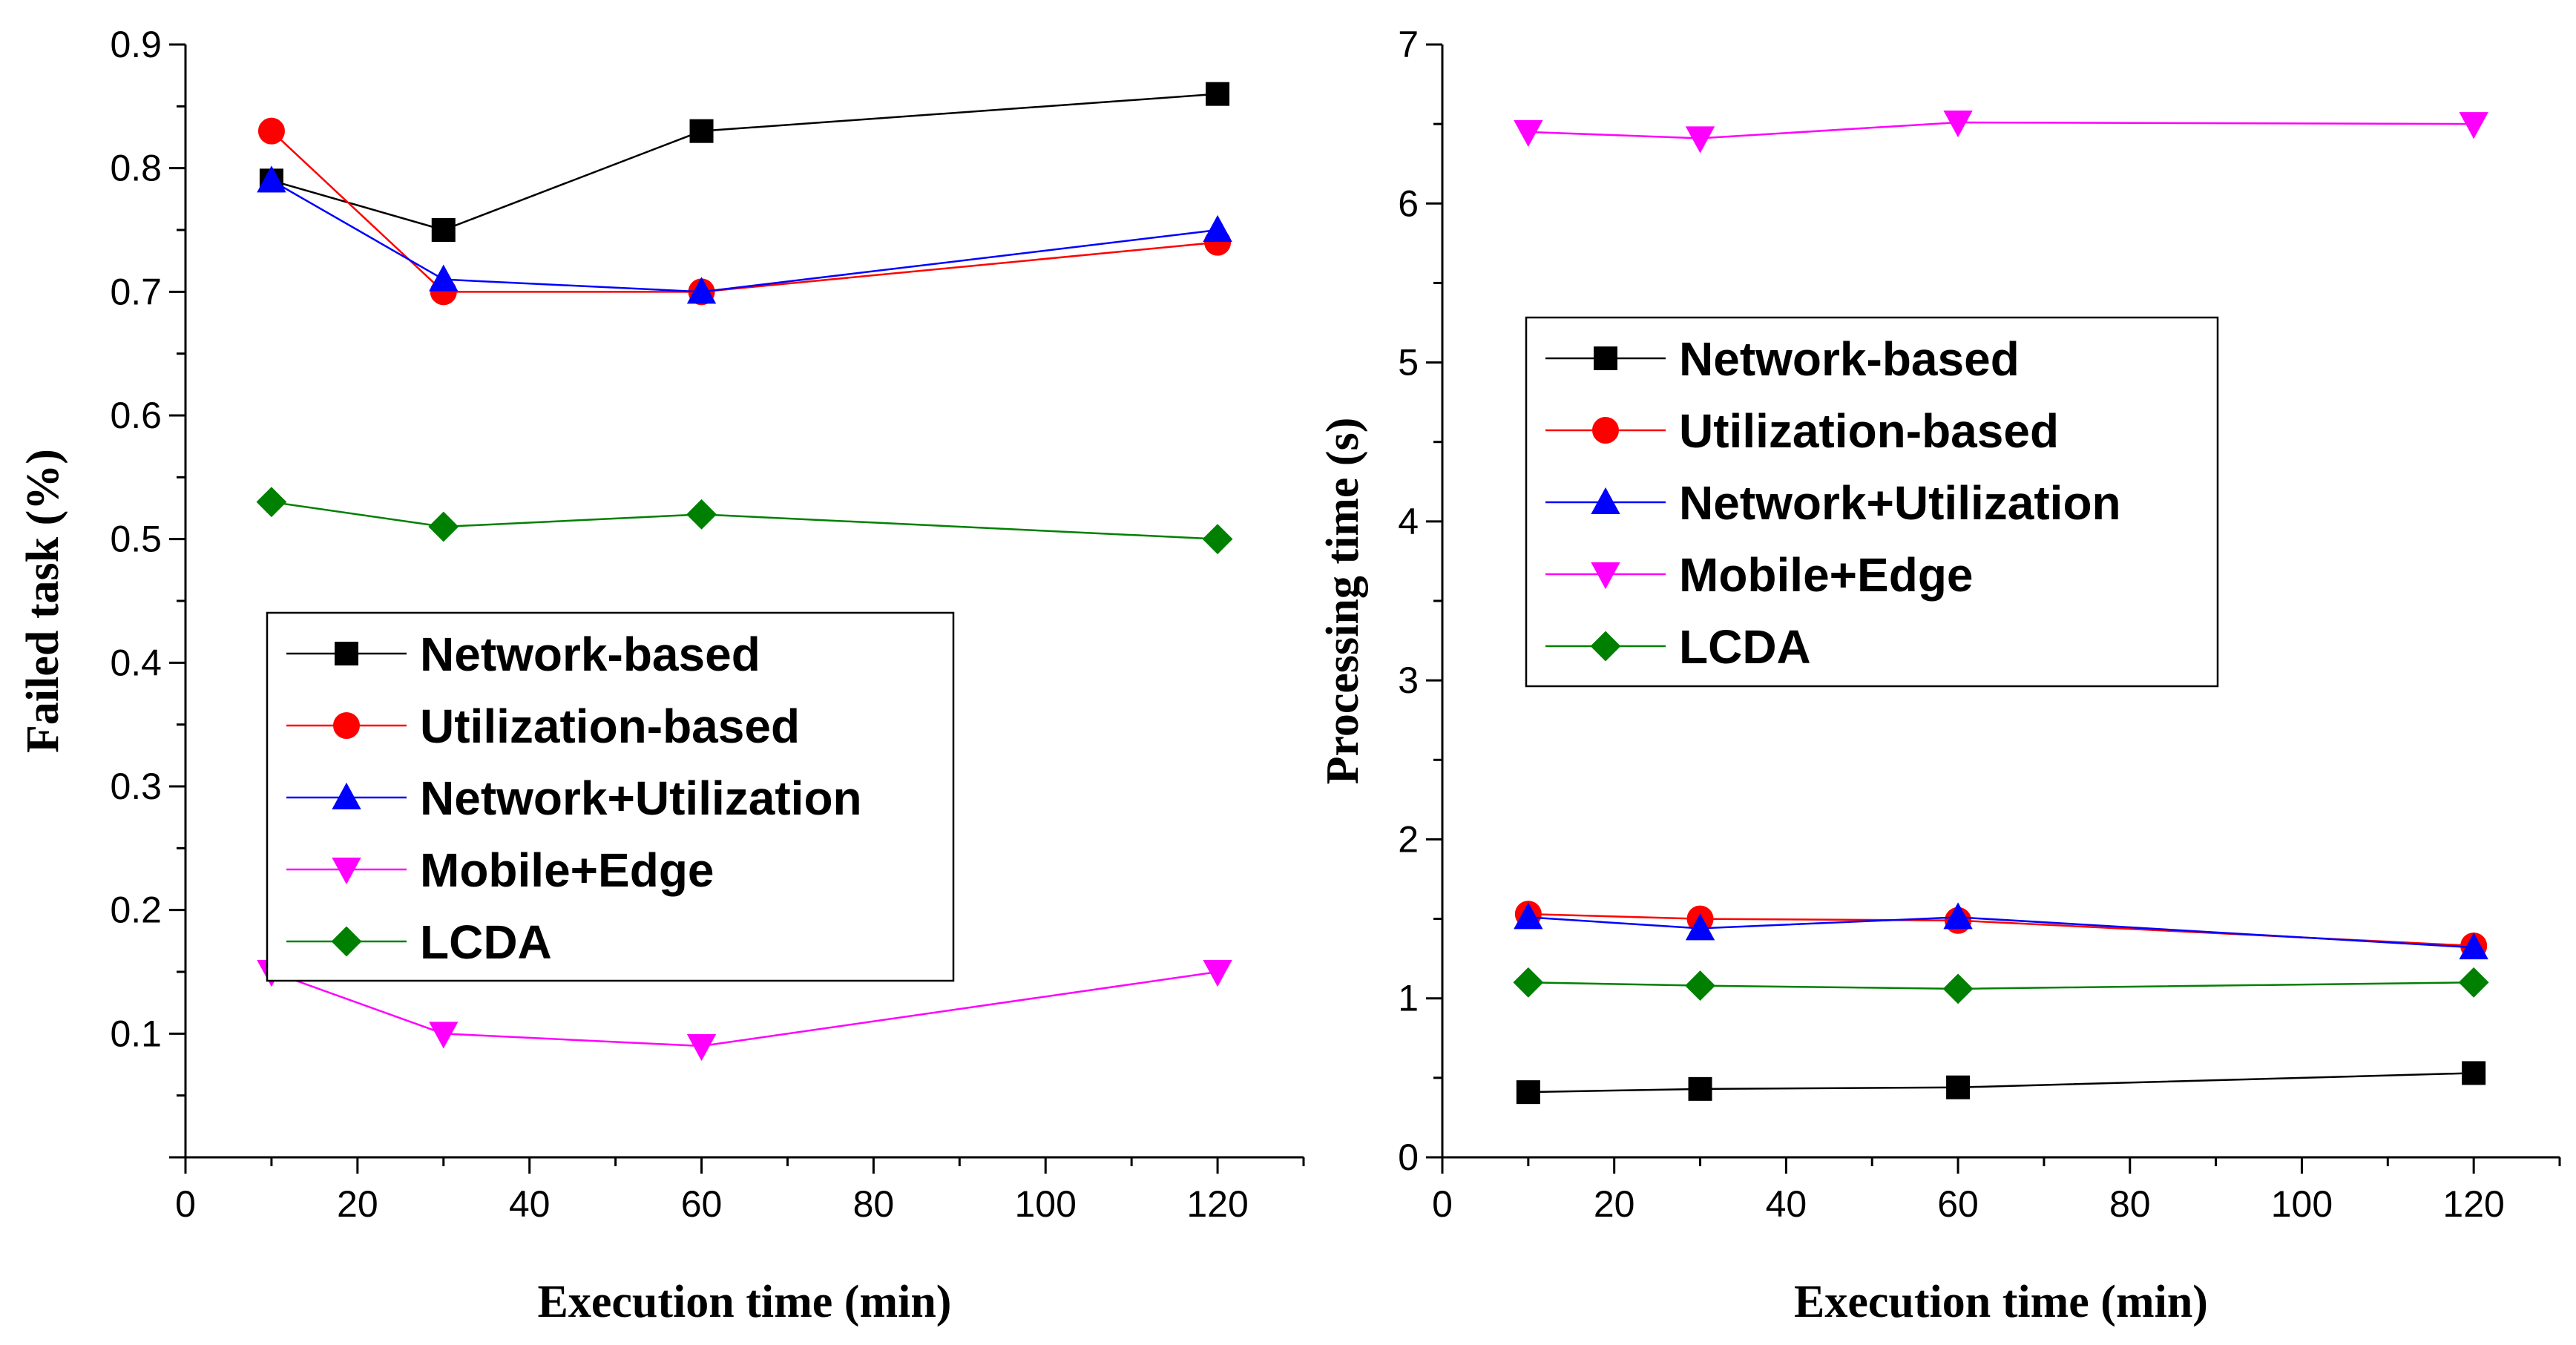  I want to click on y-tick-label: 5, so click(1408, 363).